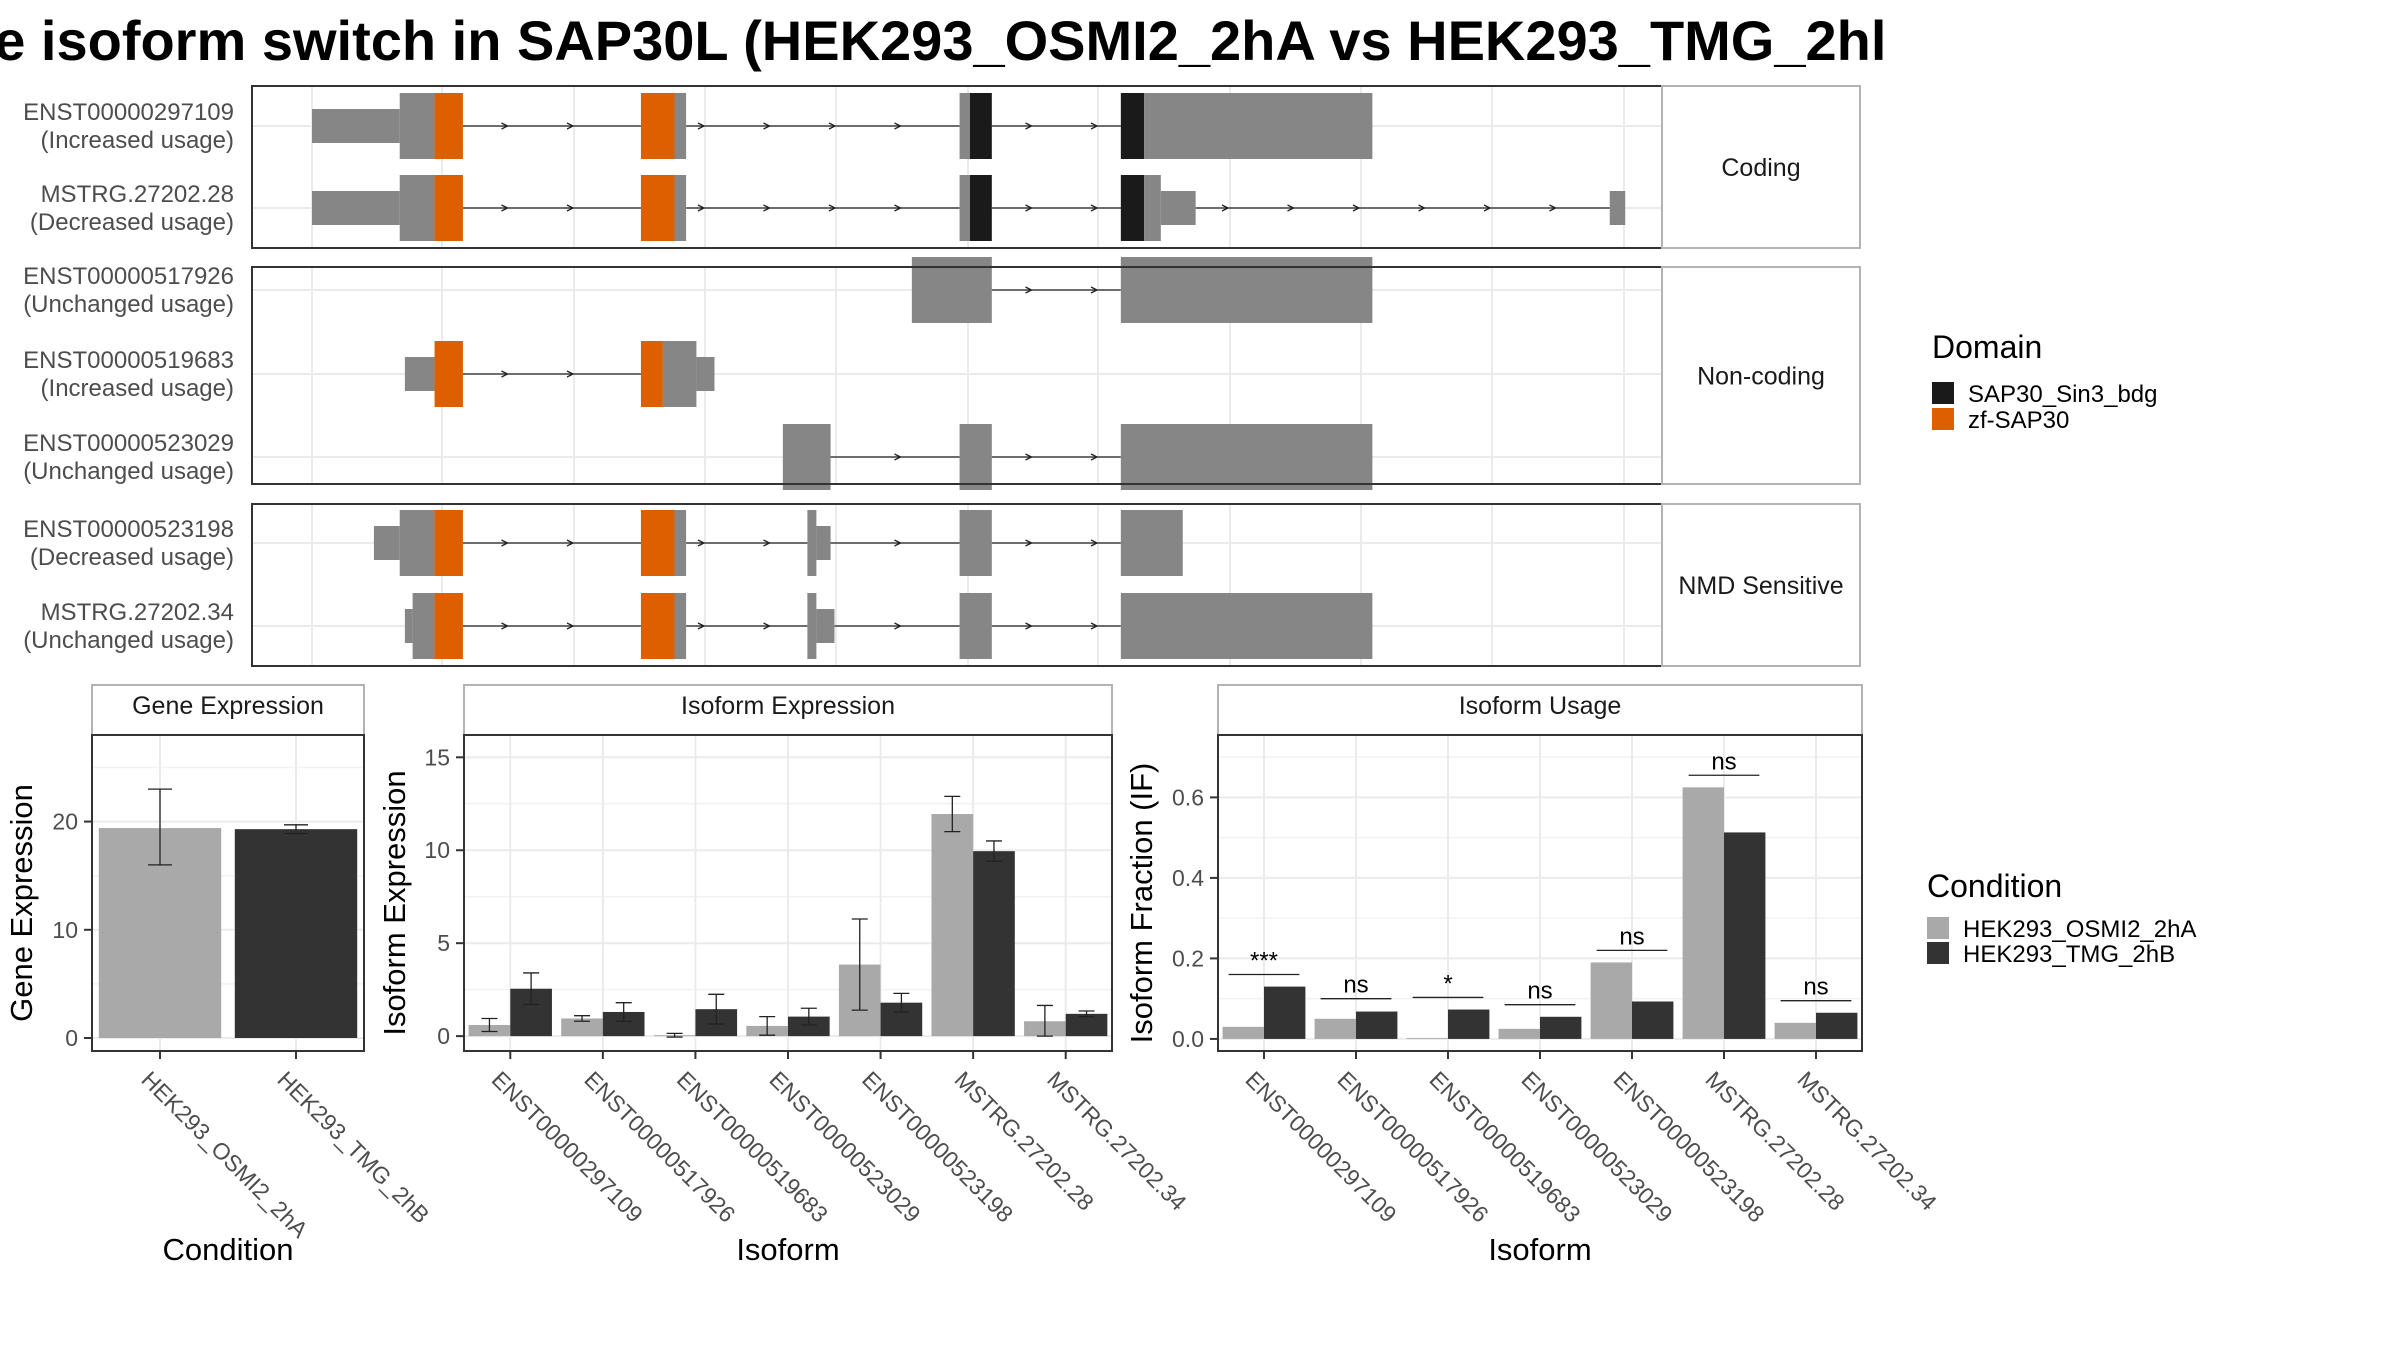 Image resolution: width=2400 pixels, height=1350 pixels. What do you see at coordinates (1760, 586) in the screenshot?
I see `strip-label: NMD Sensitive` at bounding box center [1760, 586].